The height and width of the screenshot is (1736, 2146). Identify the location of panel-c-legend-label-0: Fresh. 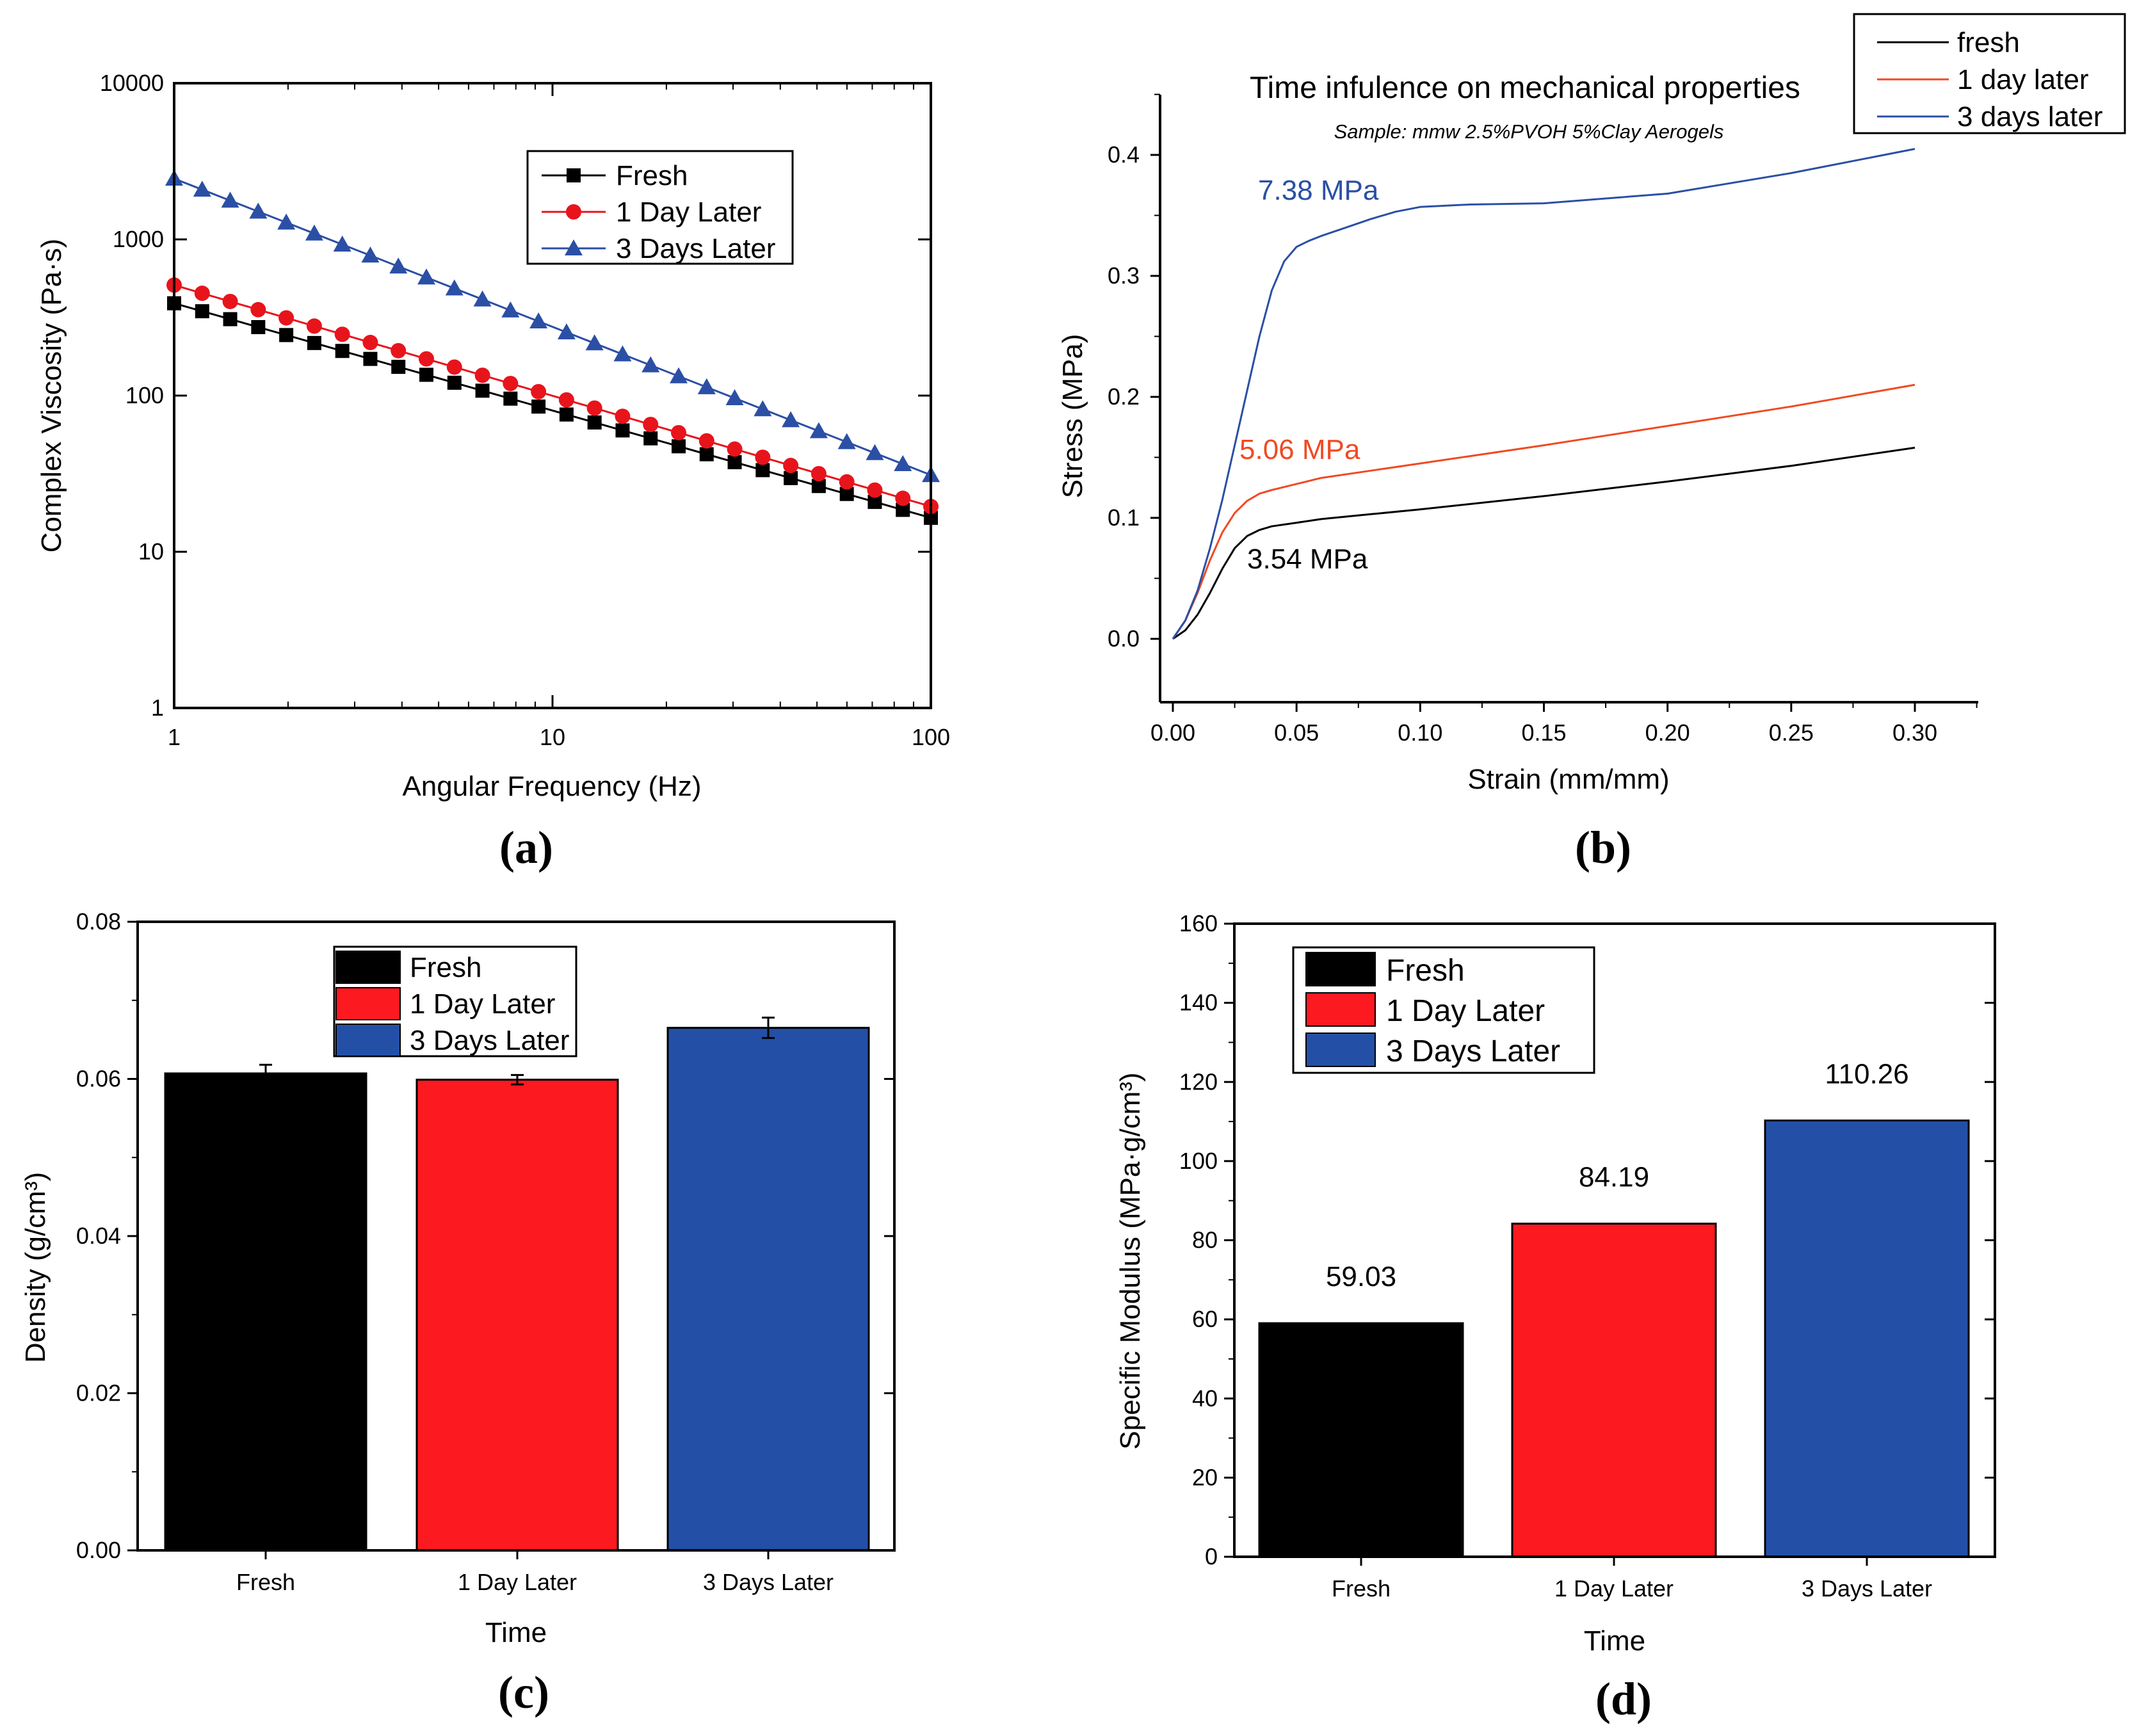
(446, 968).